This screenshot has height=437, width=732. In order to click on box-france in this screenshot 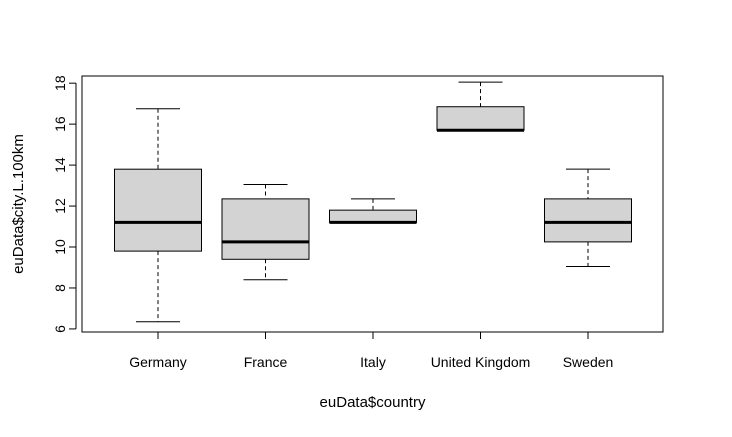, I will do `click(265, 232)`.